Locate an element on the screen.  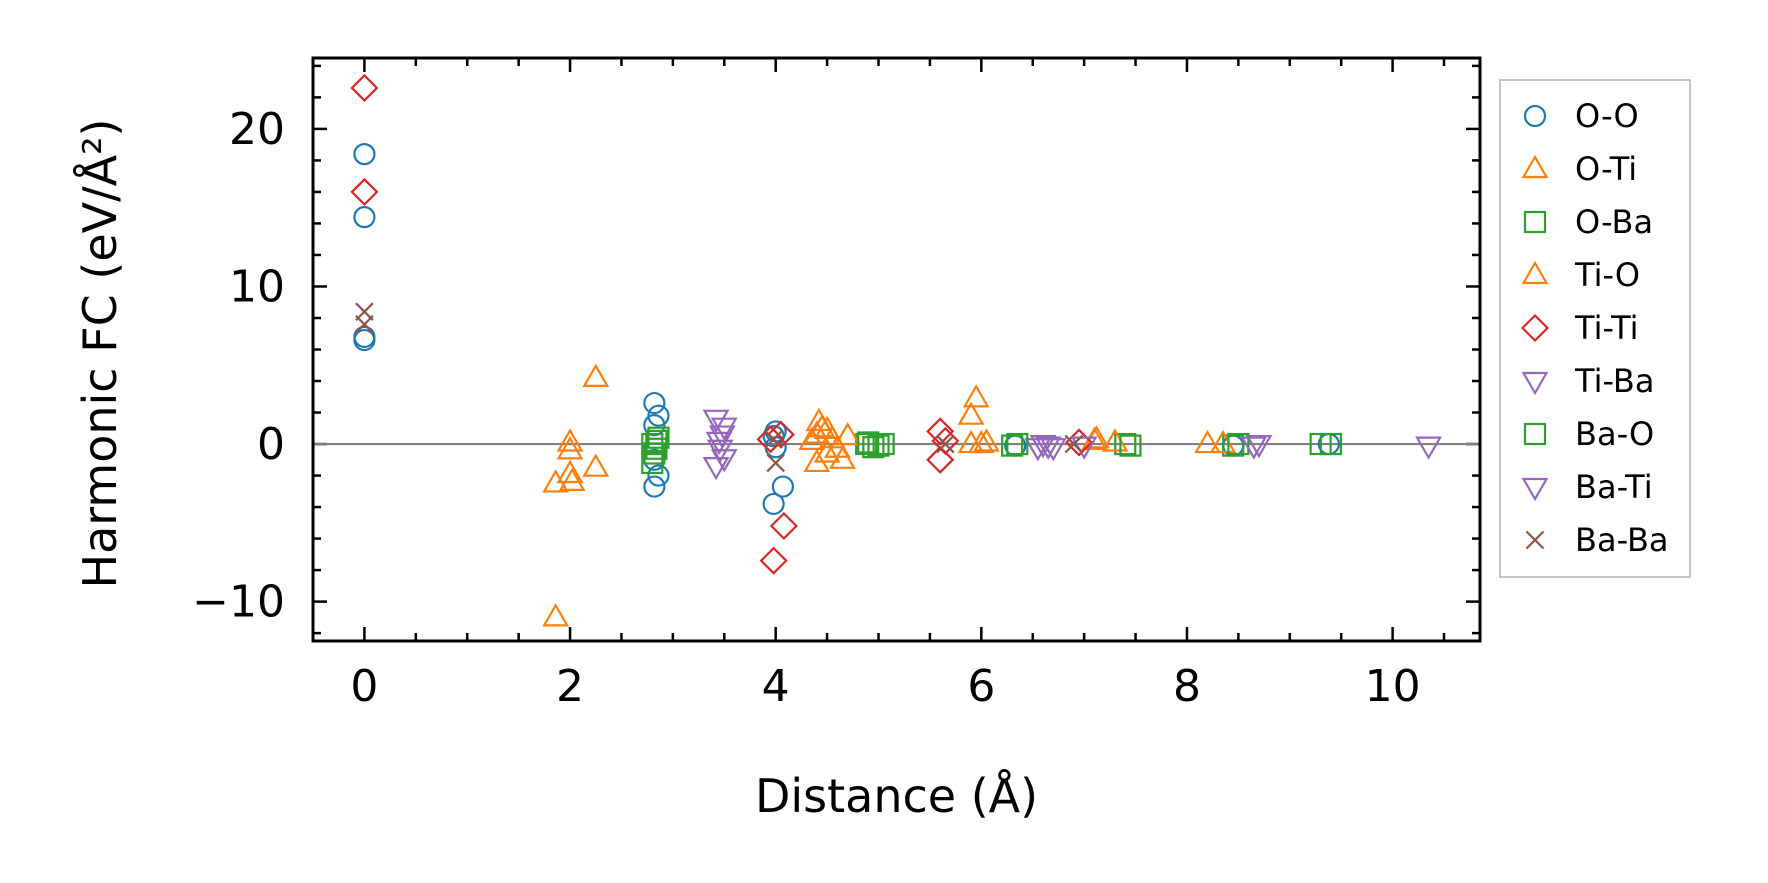
legend-label-ba-ti: Ba-Ti is located at coordinates (1614, 487).